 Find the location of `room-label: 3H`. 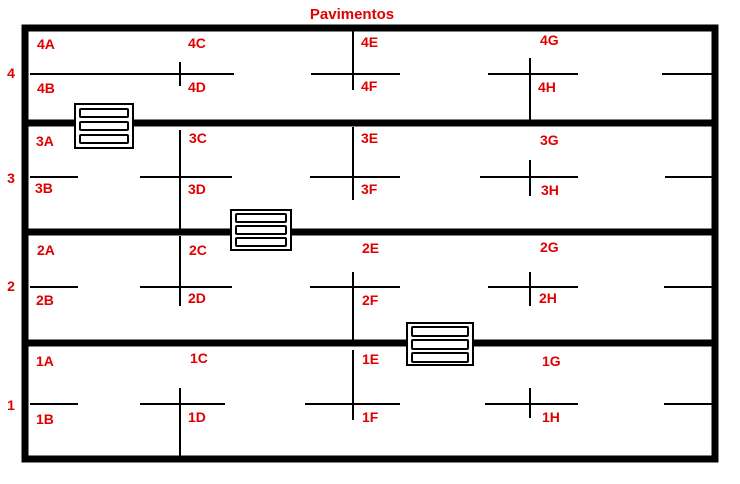

room-label: 3H is located at coordinates (550, 190).